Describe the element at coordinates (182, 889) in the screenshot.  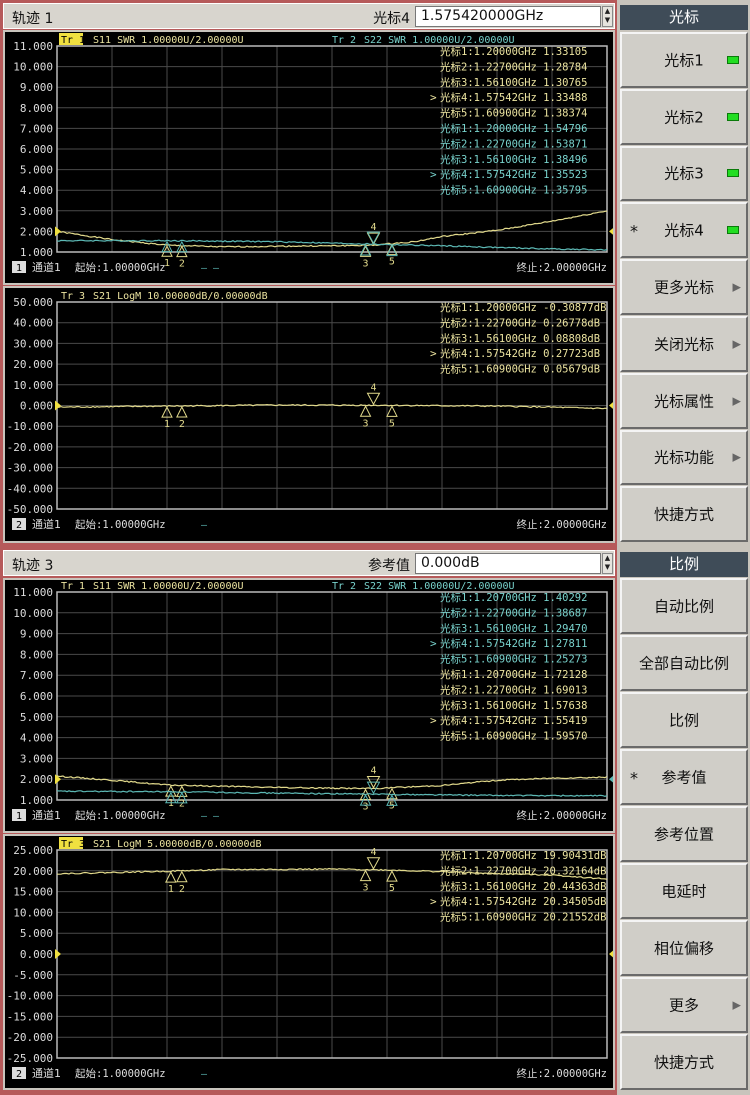
I see `marker-number: 2` at that location.